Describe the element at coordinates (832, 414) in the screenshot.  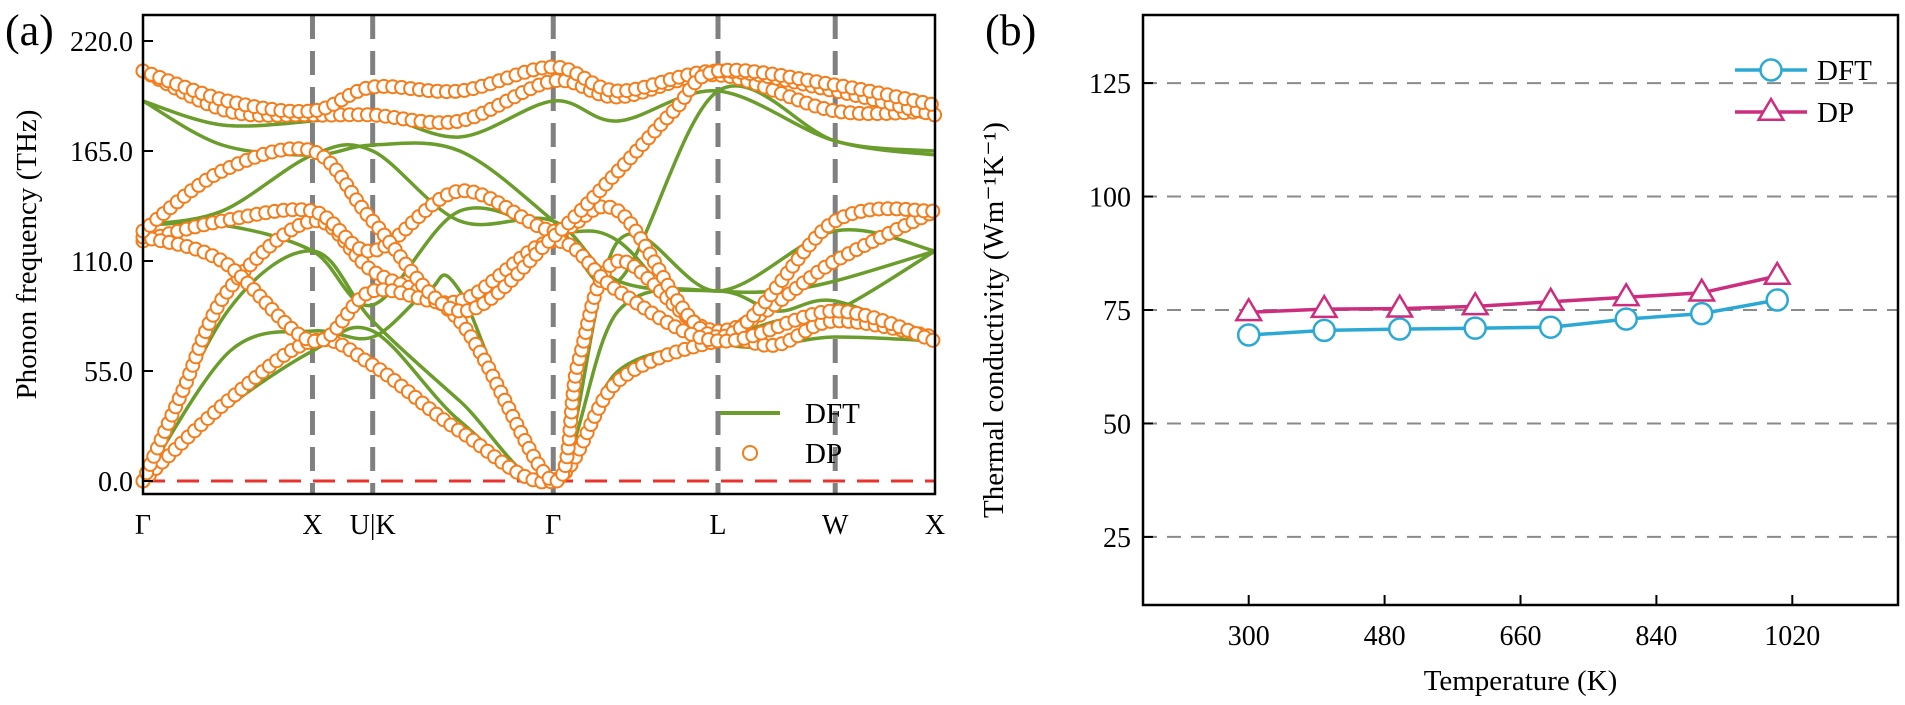
I see `legend-dft-label: DFT` at that location.